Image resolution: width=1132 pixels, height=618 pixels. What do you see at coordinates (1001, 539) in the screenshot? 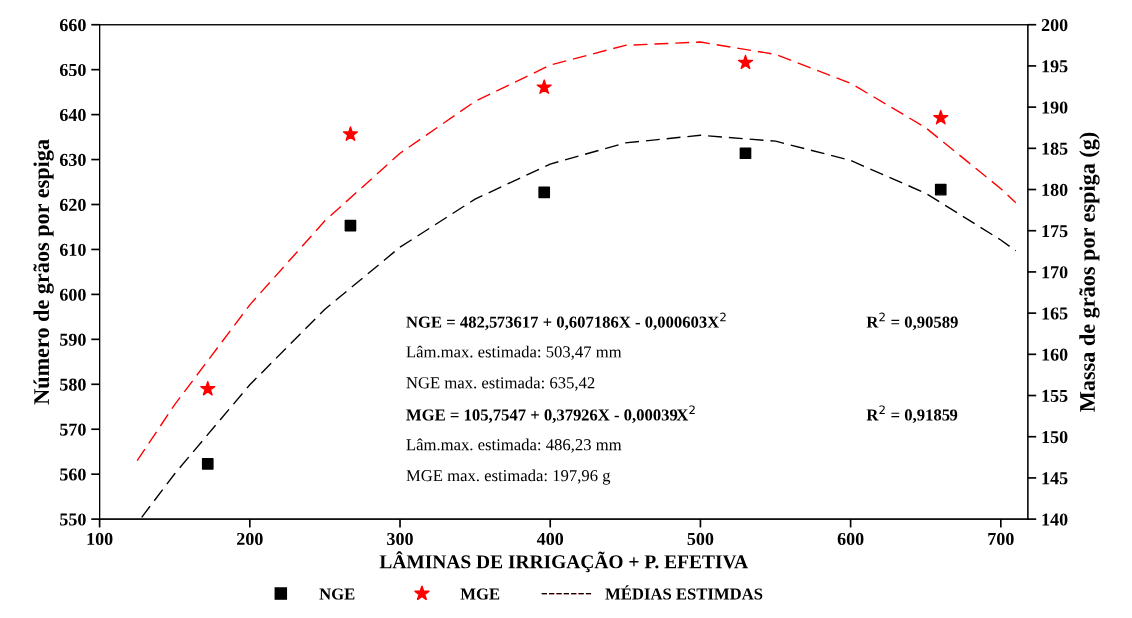
I see `x-tick-label: 700` at bounding box center [1001, 539].